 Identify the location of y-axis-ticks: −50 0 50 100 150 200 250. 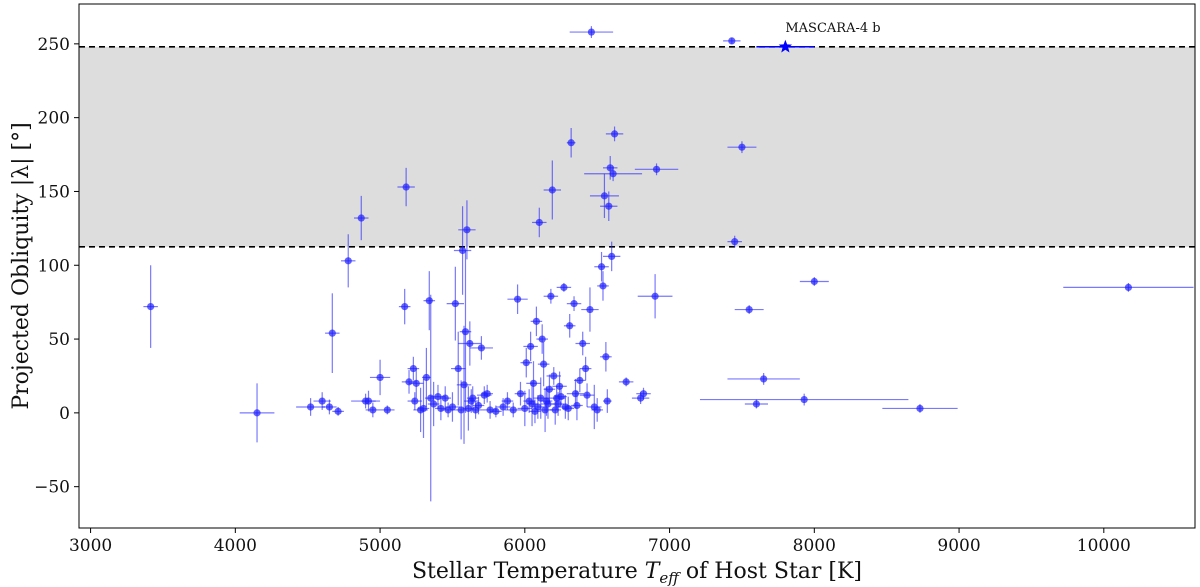
(56, 266).